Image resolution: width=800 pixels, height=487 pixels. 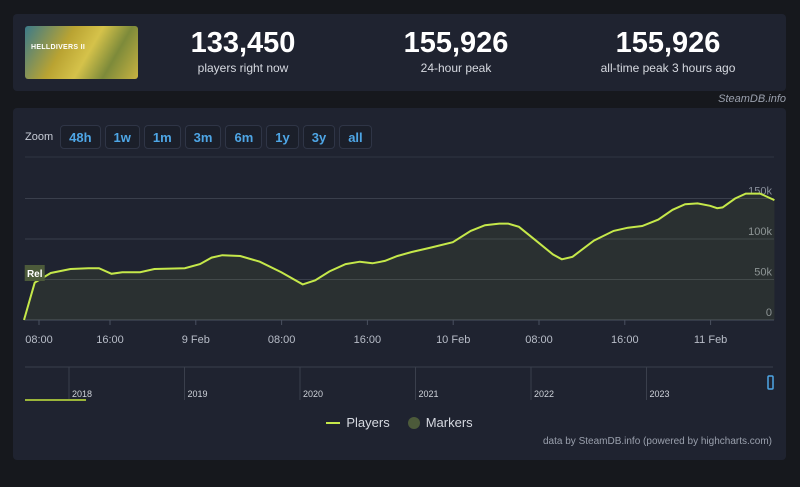 What do you see at coordinates (243, 43) in the screenshot?
I see `current-players-value: 133,450` at bounding box center [243, 43].